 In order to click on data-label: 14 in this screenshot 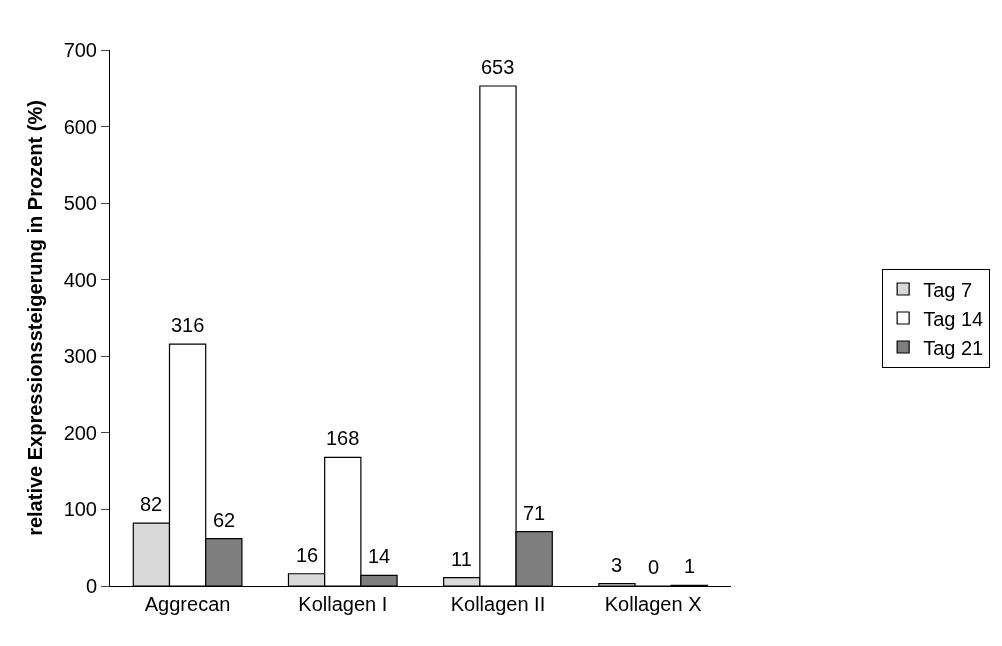, I will do `click(379, 556)`.